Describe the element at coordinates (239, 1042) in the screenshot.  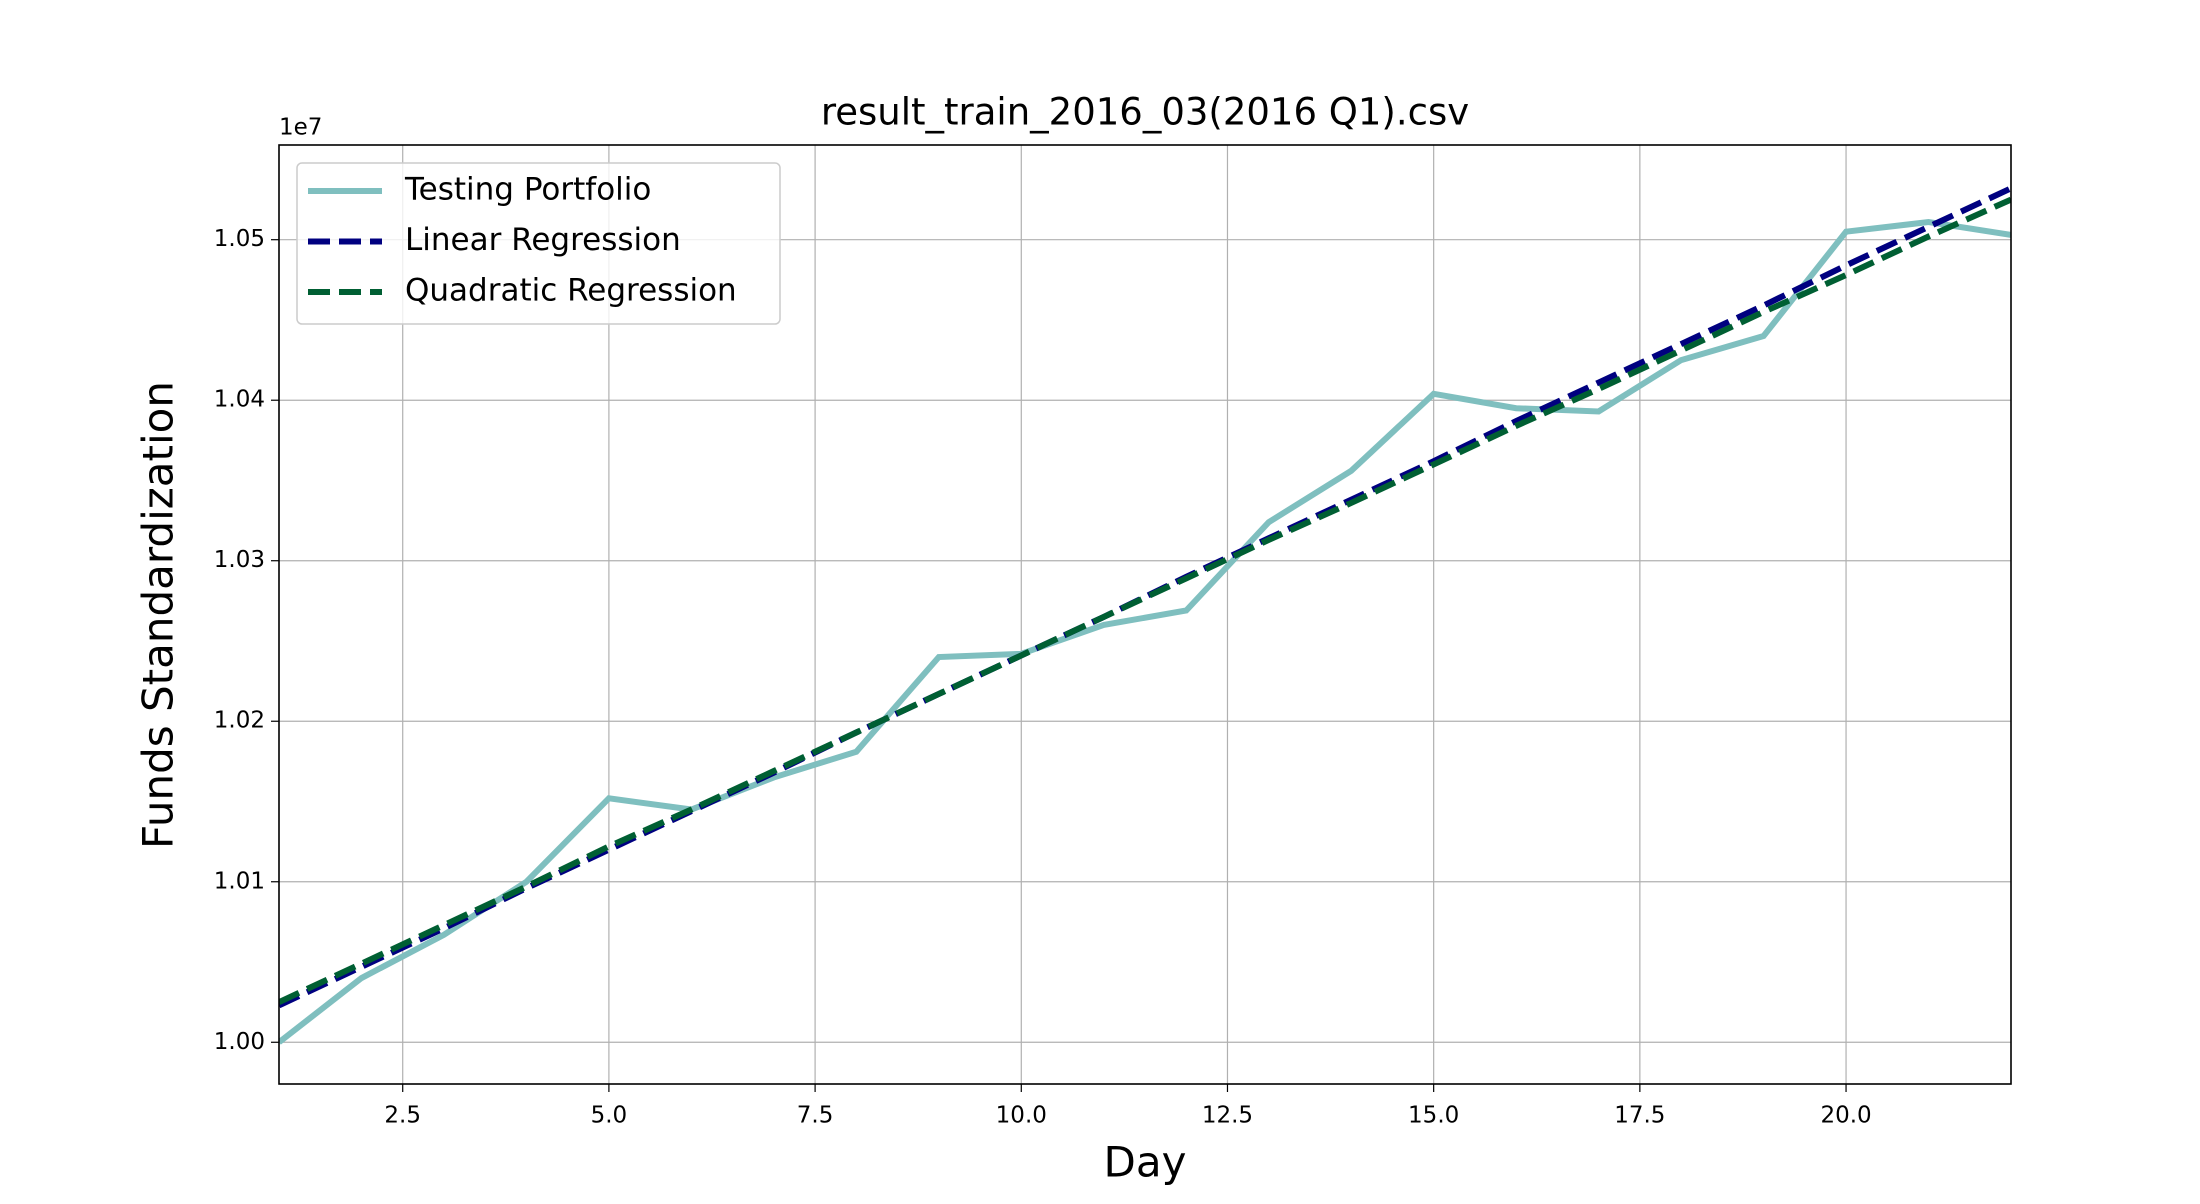
I see `y-tick-label: 1.00` at that location.